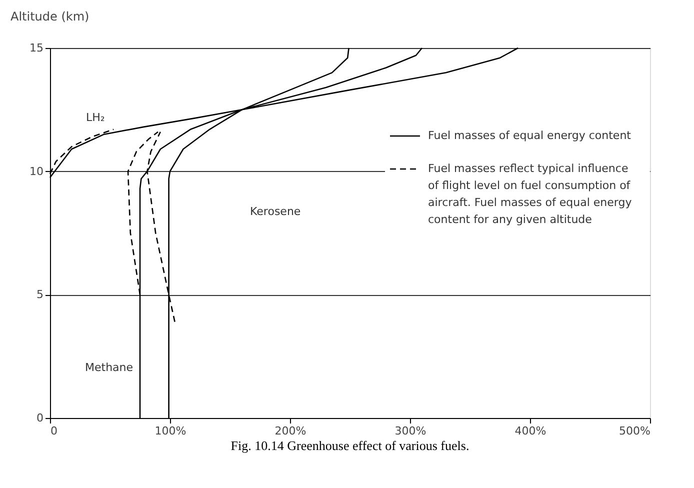  Describe the element at coordinates (37, 171) in the screenshot. I see `y-tick-label: 10` at that location.